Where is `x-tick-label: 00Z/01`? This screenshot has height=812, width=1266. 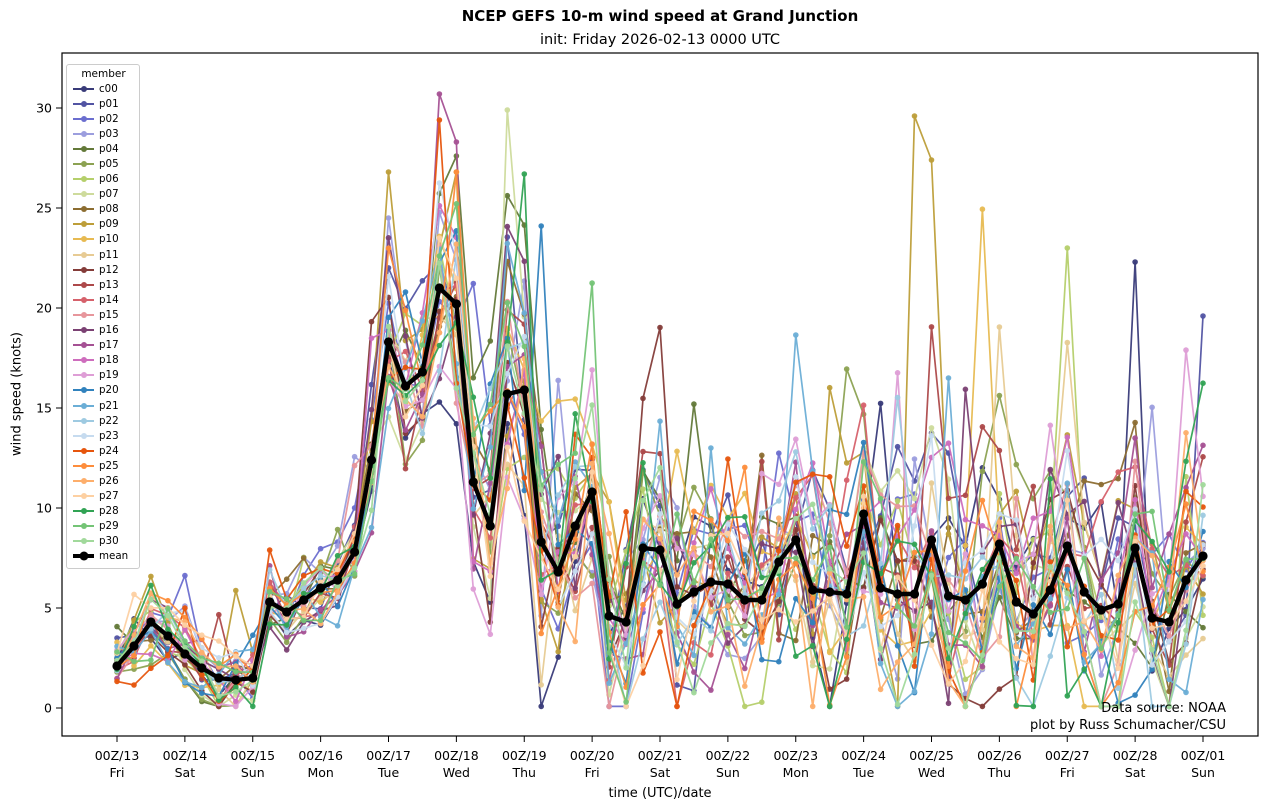
x-tick-label: 00Z/01 is located at coordinates (1203, 755).